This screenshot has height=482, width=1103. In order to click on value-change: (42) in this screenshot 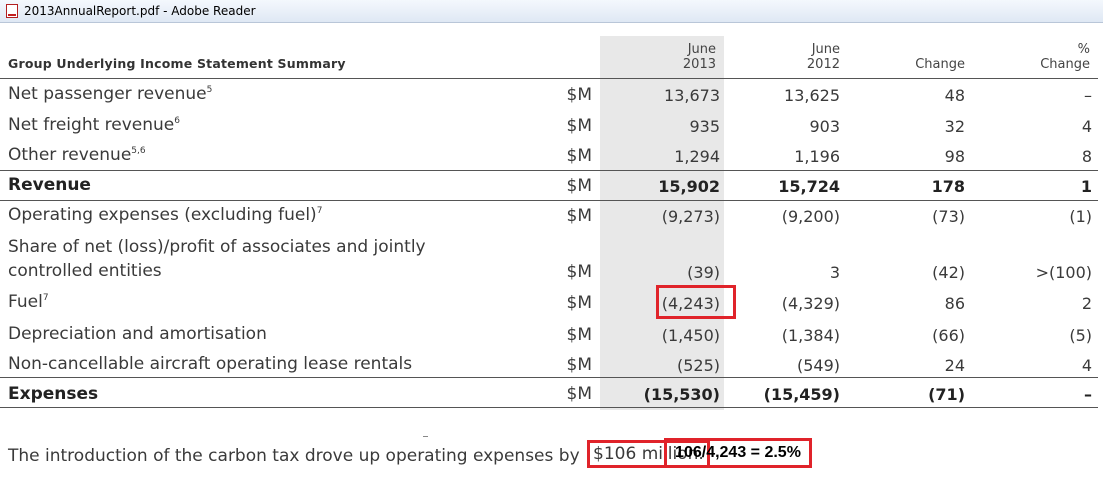, I will do `click(948, 272)`.